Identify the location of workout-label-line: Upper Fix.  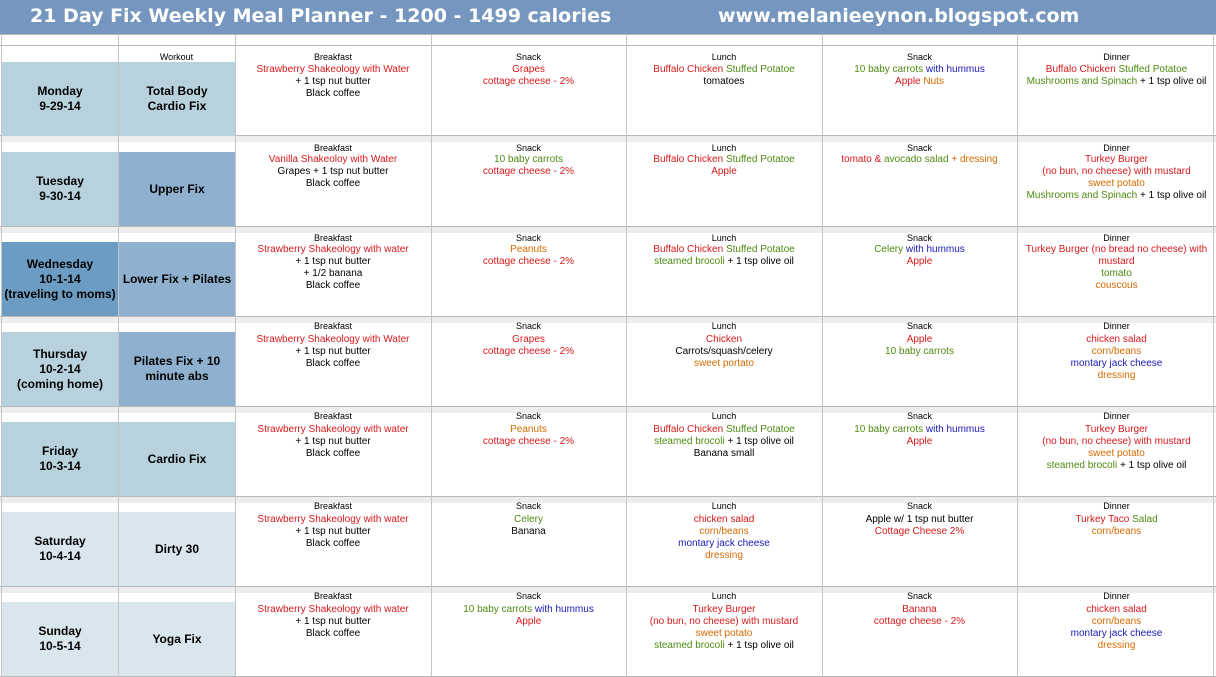
(177, 188).